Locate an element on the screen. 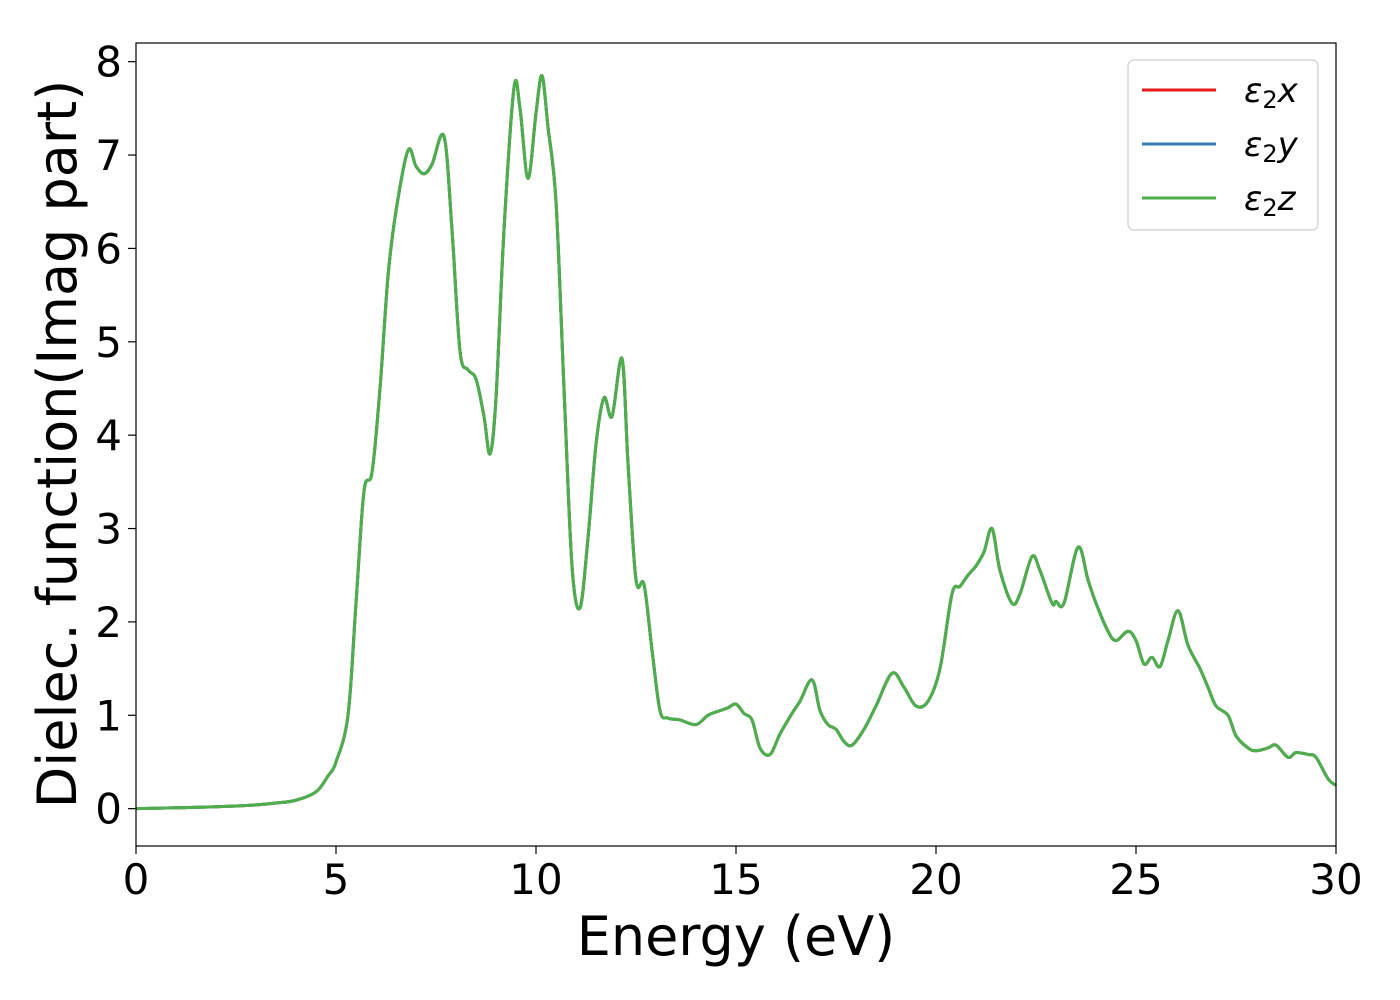  y-tick-label: 4 is located at coordinates (108, 435).